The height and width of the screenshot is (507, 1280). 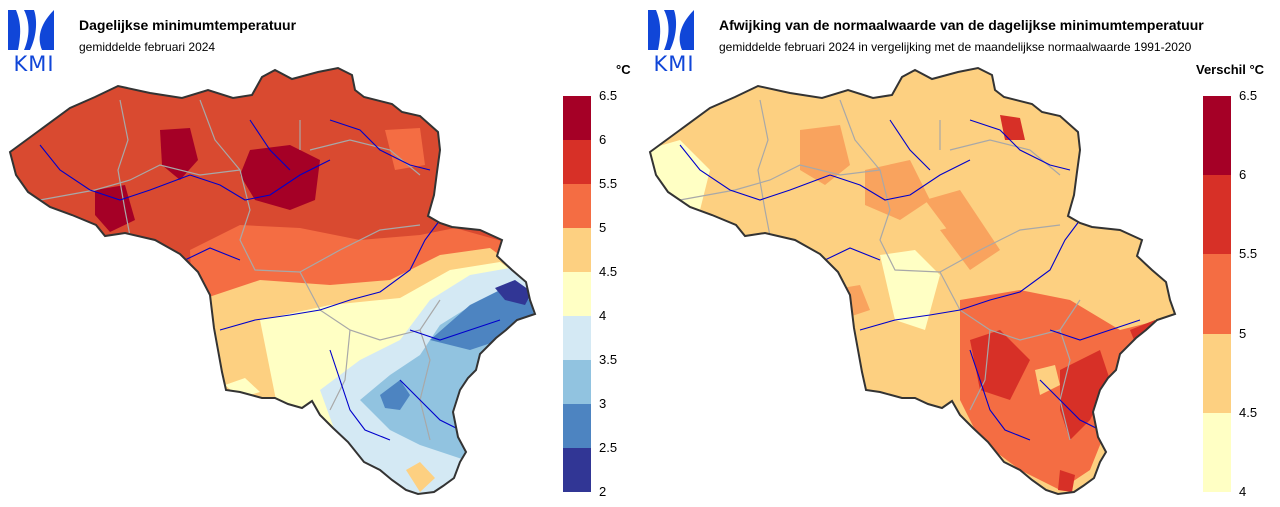 I want to click on legend-unit: °C, so click(x=623, y=69).